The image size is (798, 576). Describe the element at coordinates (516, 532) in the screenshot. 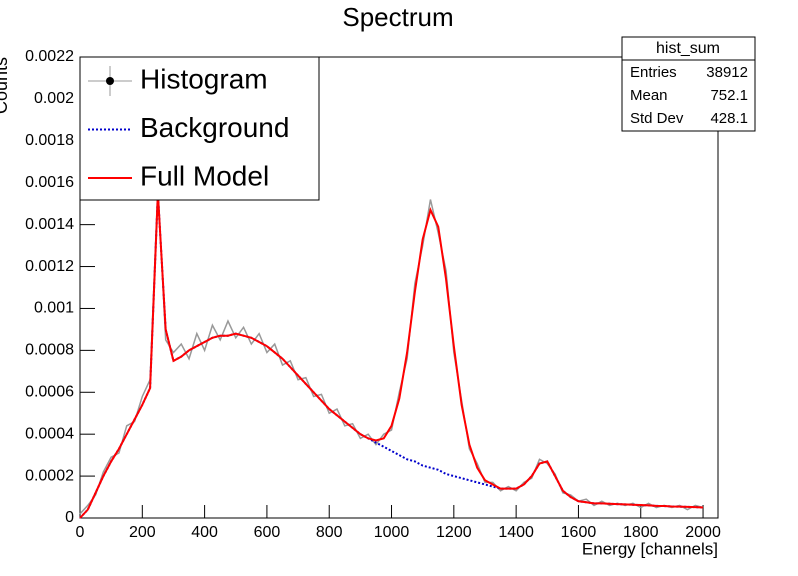

I see `x-tick-label: 1400` at that location.